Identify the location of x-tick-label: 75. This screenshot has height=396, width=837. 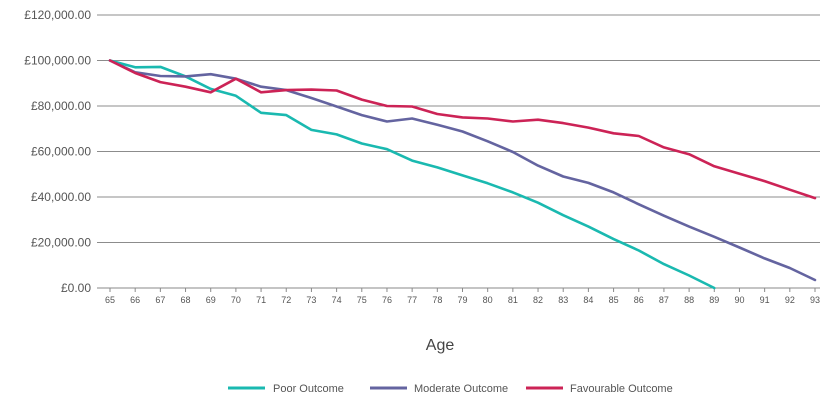
(362, 300).